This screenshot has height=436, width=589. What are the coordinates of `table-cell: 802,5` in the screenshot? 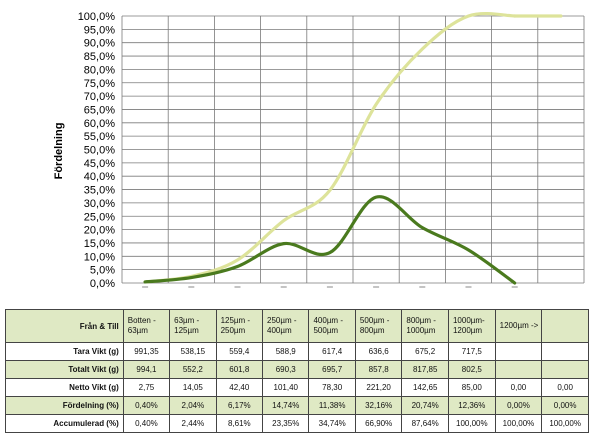 It's located at (471, 369).